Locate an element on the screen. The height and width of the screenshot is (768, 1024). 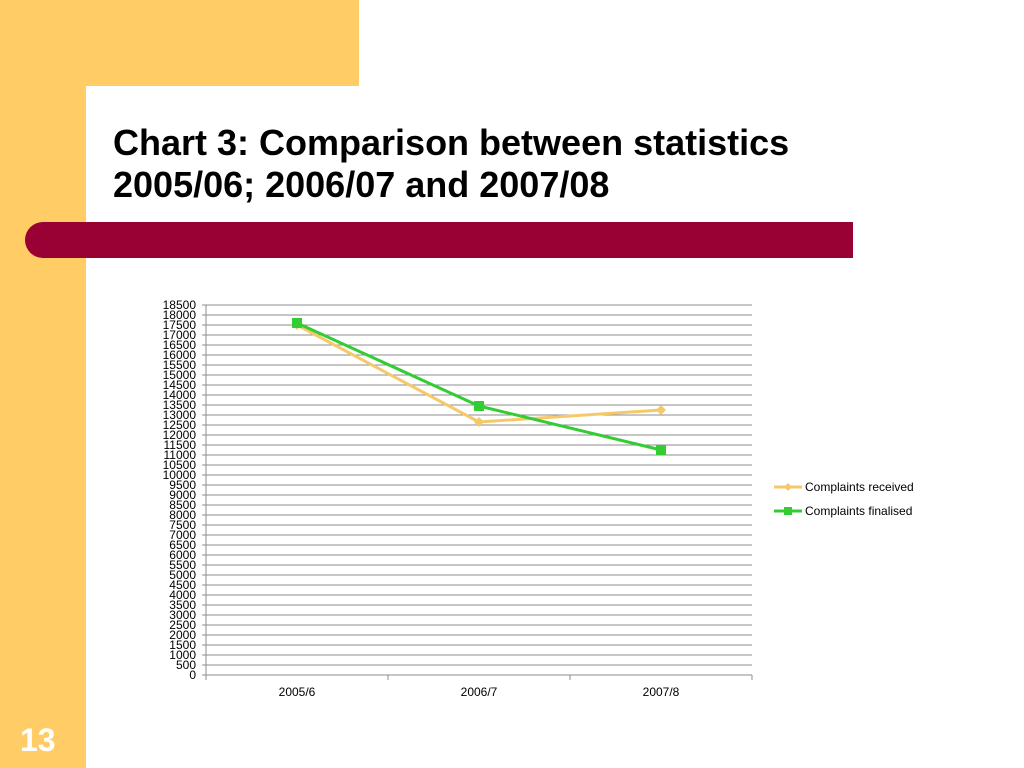
y-tick-label: 0 is located at coordinates (192, 675).